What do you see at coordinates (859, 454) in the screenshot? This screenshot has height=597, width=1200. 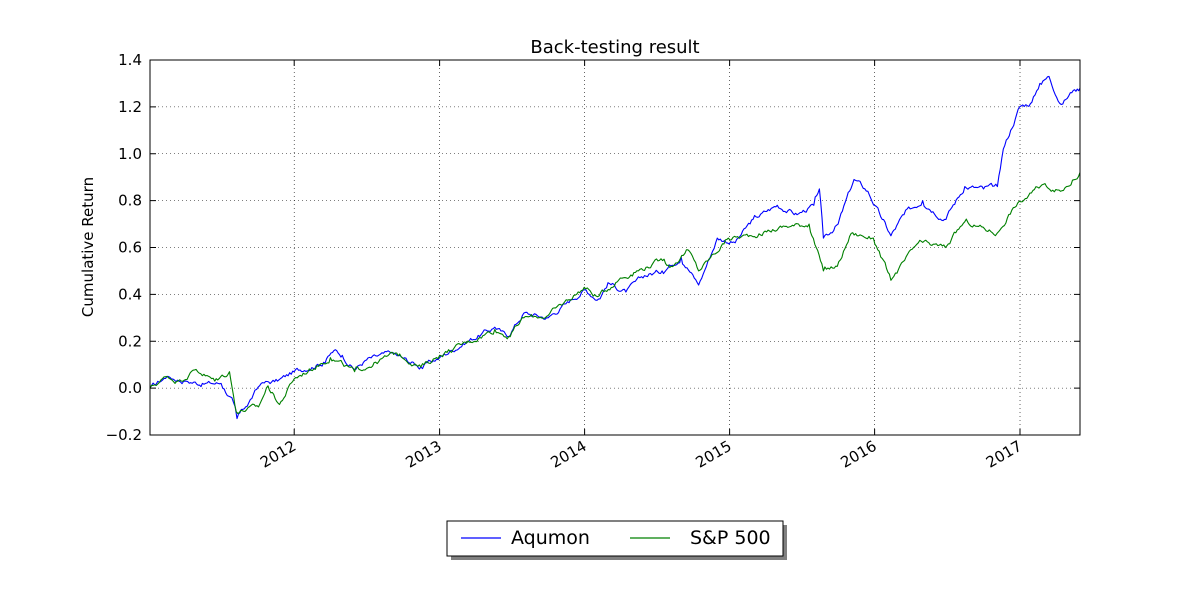 I see `x-tick-label: 2016` at bounding box center [859, 454].